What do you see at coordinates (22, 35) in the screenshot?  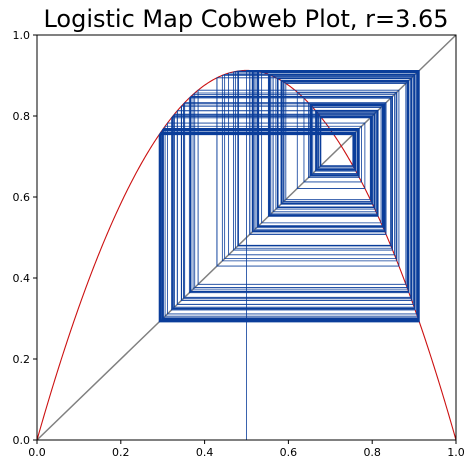 I see `y-tick-label: 1.0` at bounding box center [22, 35].